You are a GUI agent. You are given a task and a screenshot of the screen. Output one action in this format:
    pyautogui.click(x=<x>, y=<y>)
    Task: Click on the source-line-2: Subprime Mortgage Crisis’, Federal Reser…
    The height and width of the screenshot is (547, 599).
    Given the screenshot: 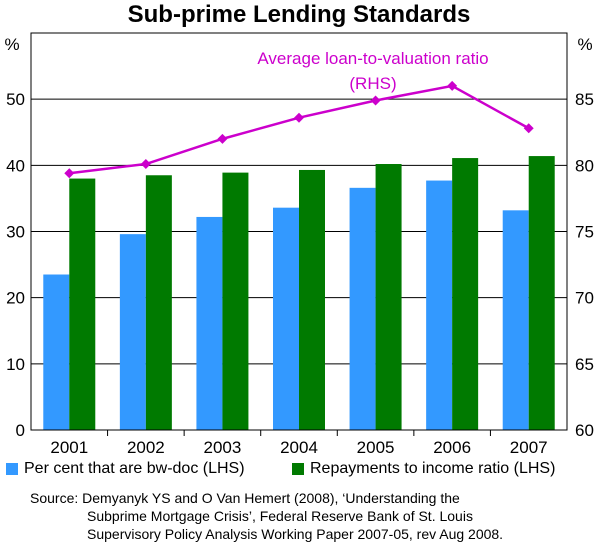 What is the action you would take?
    pyautogui.click(x=280, y=516)
    